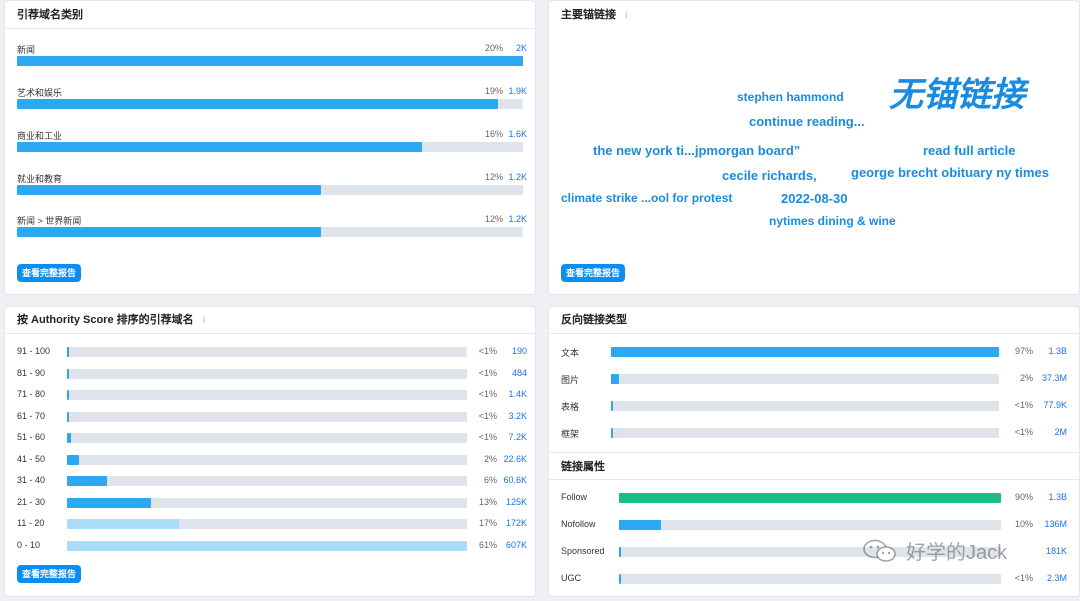 The image size is (1080, 601). Describe the element at coordinates (272, 524) in the screenshot. I see `authority-row: 11 - 20 17% 172K` at that location.